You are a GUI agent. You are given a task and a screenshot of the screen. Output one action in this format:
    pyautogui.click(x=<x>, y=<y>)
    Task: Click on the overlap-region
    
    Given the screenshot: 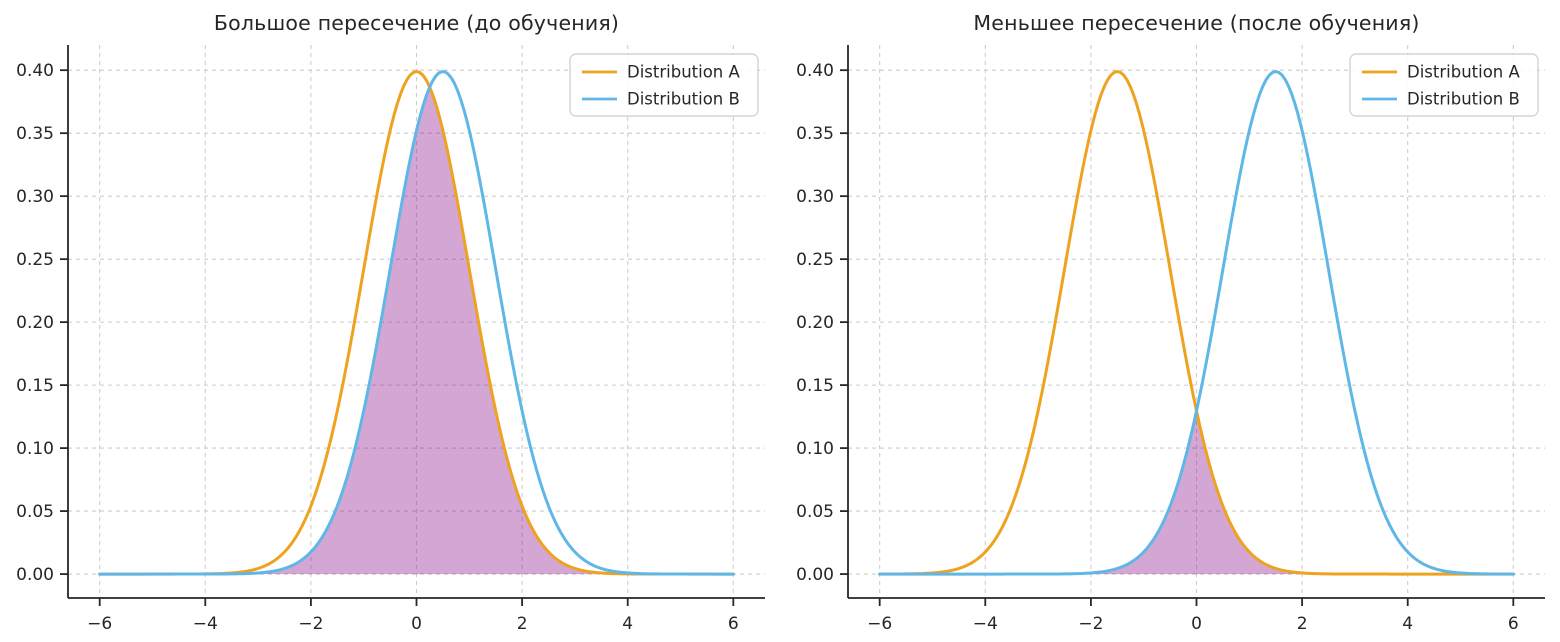 What is the action you would take?
    pyautogui.click(x=1196, y=492)
    